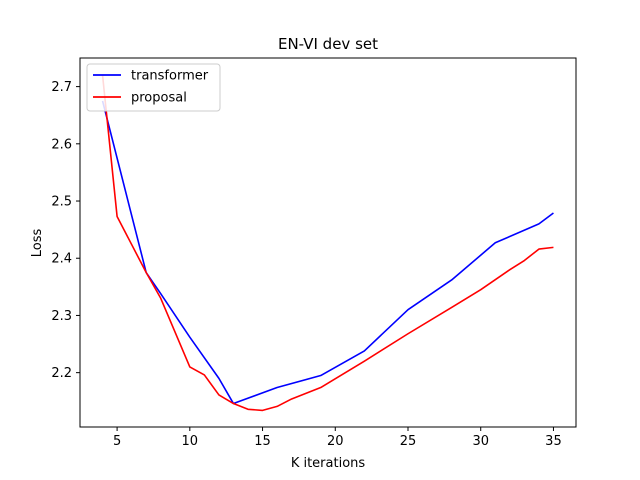 The height and width of the screenshot is (480, 640). I want to click on y-tick-label: 2.2, so click(61, 373).